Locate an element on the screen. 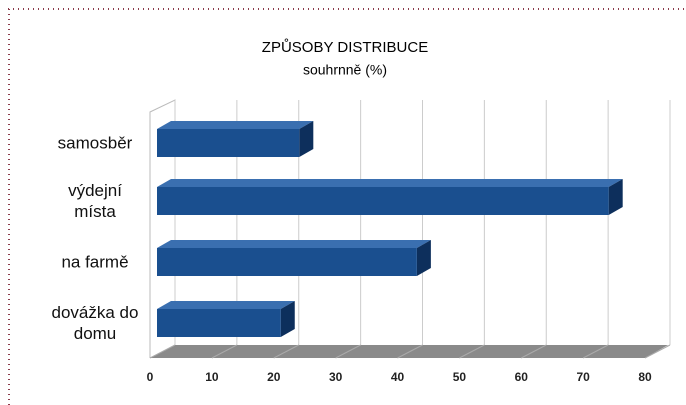  category-label: výdejní místa is located at coordinates (95, 201).